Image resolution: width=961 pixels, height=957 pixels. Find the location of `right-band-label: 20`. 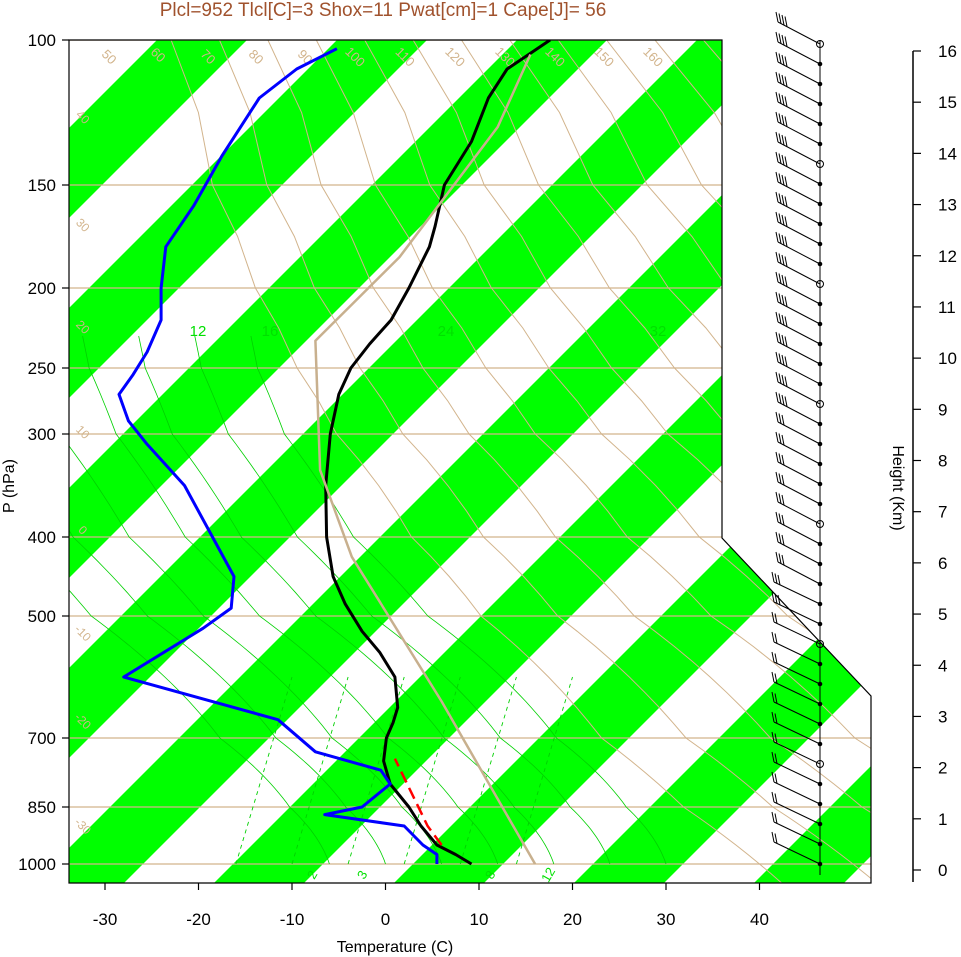

right-band-label: 20 is located at coordinates (804, 604).